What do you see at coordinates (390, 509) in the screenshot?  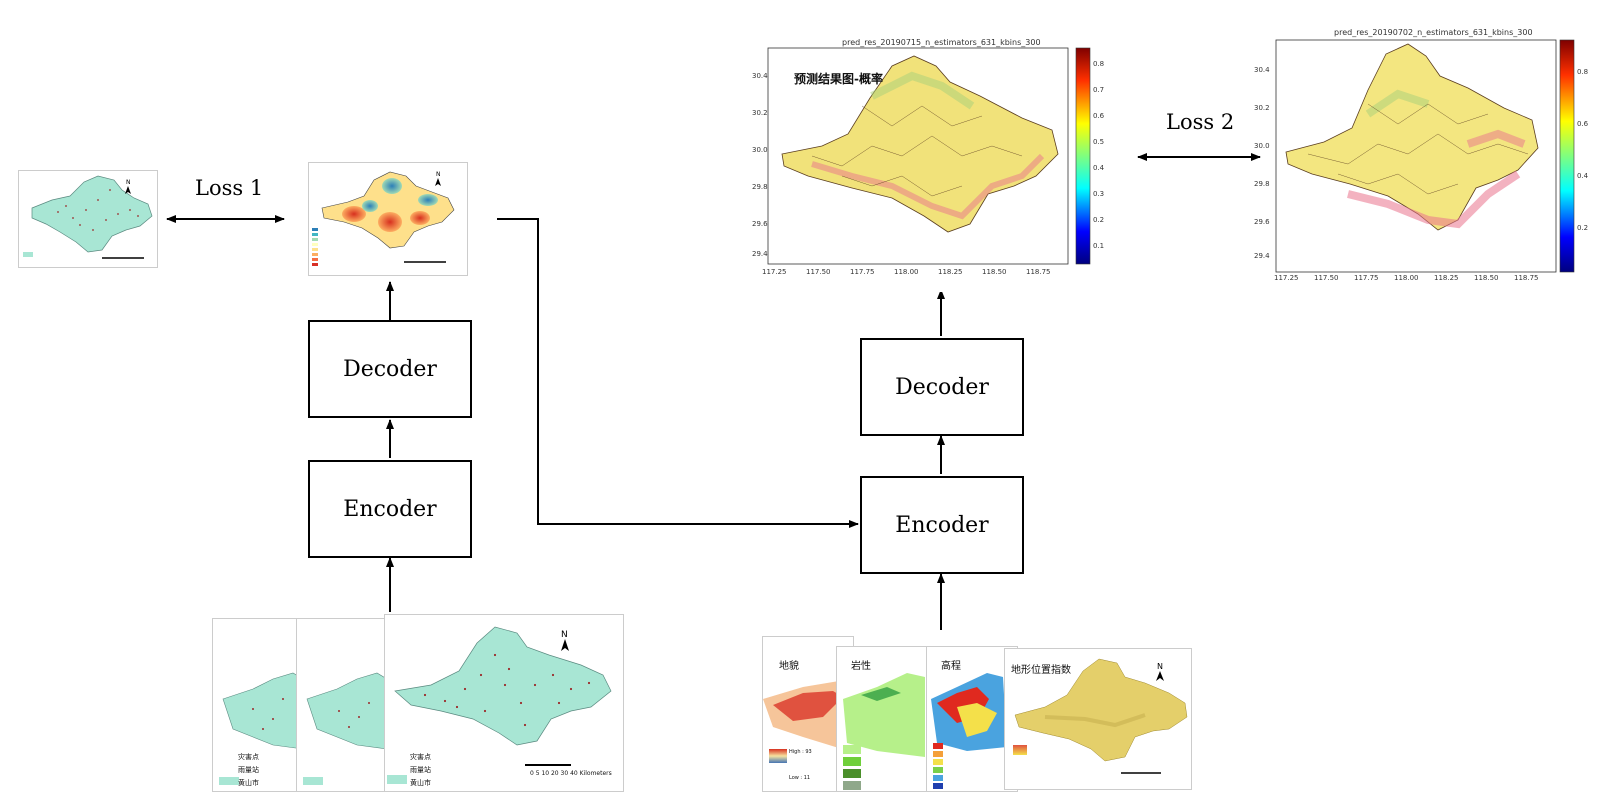 I see `left-encoder-block: Encoder` at bounding box center [390, 509].